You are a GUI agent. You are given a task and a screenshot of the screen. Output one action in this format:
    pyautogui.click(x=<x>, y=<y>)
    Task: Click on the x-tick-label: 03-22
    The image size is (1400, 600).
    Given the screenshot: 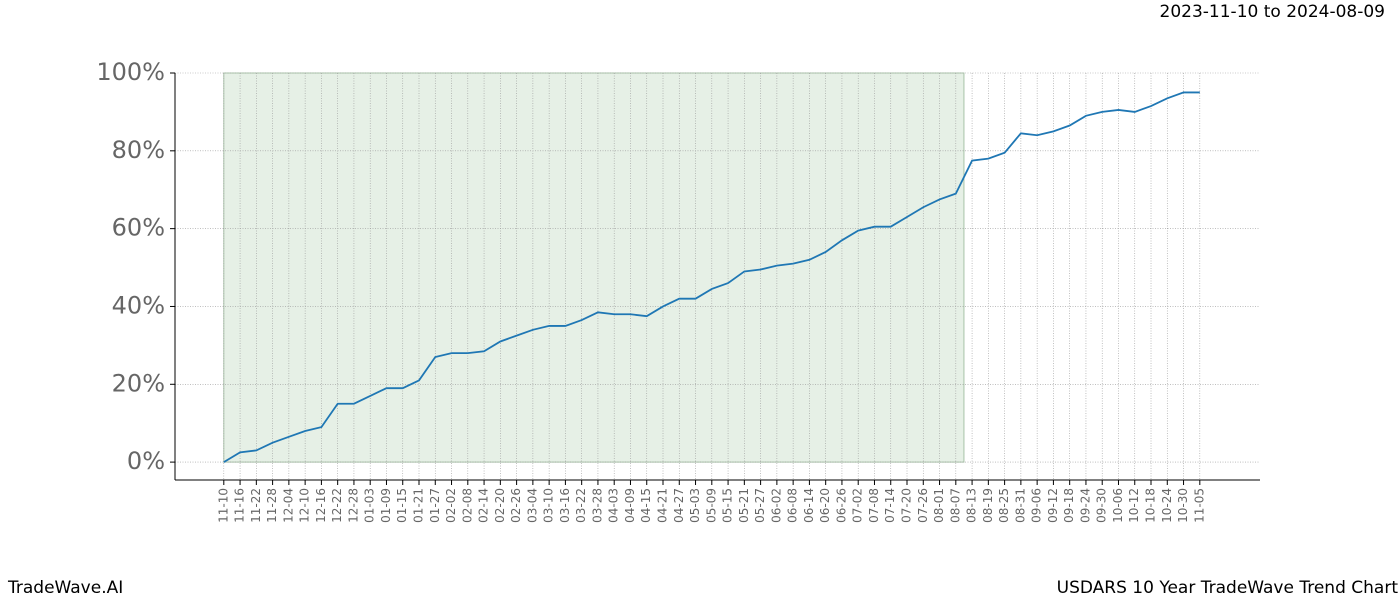 What is the action you would take?
    pyautogui.click(x=581, y=505)
    